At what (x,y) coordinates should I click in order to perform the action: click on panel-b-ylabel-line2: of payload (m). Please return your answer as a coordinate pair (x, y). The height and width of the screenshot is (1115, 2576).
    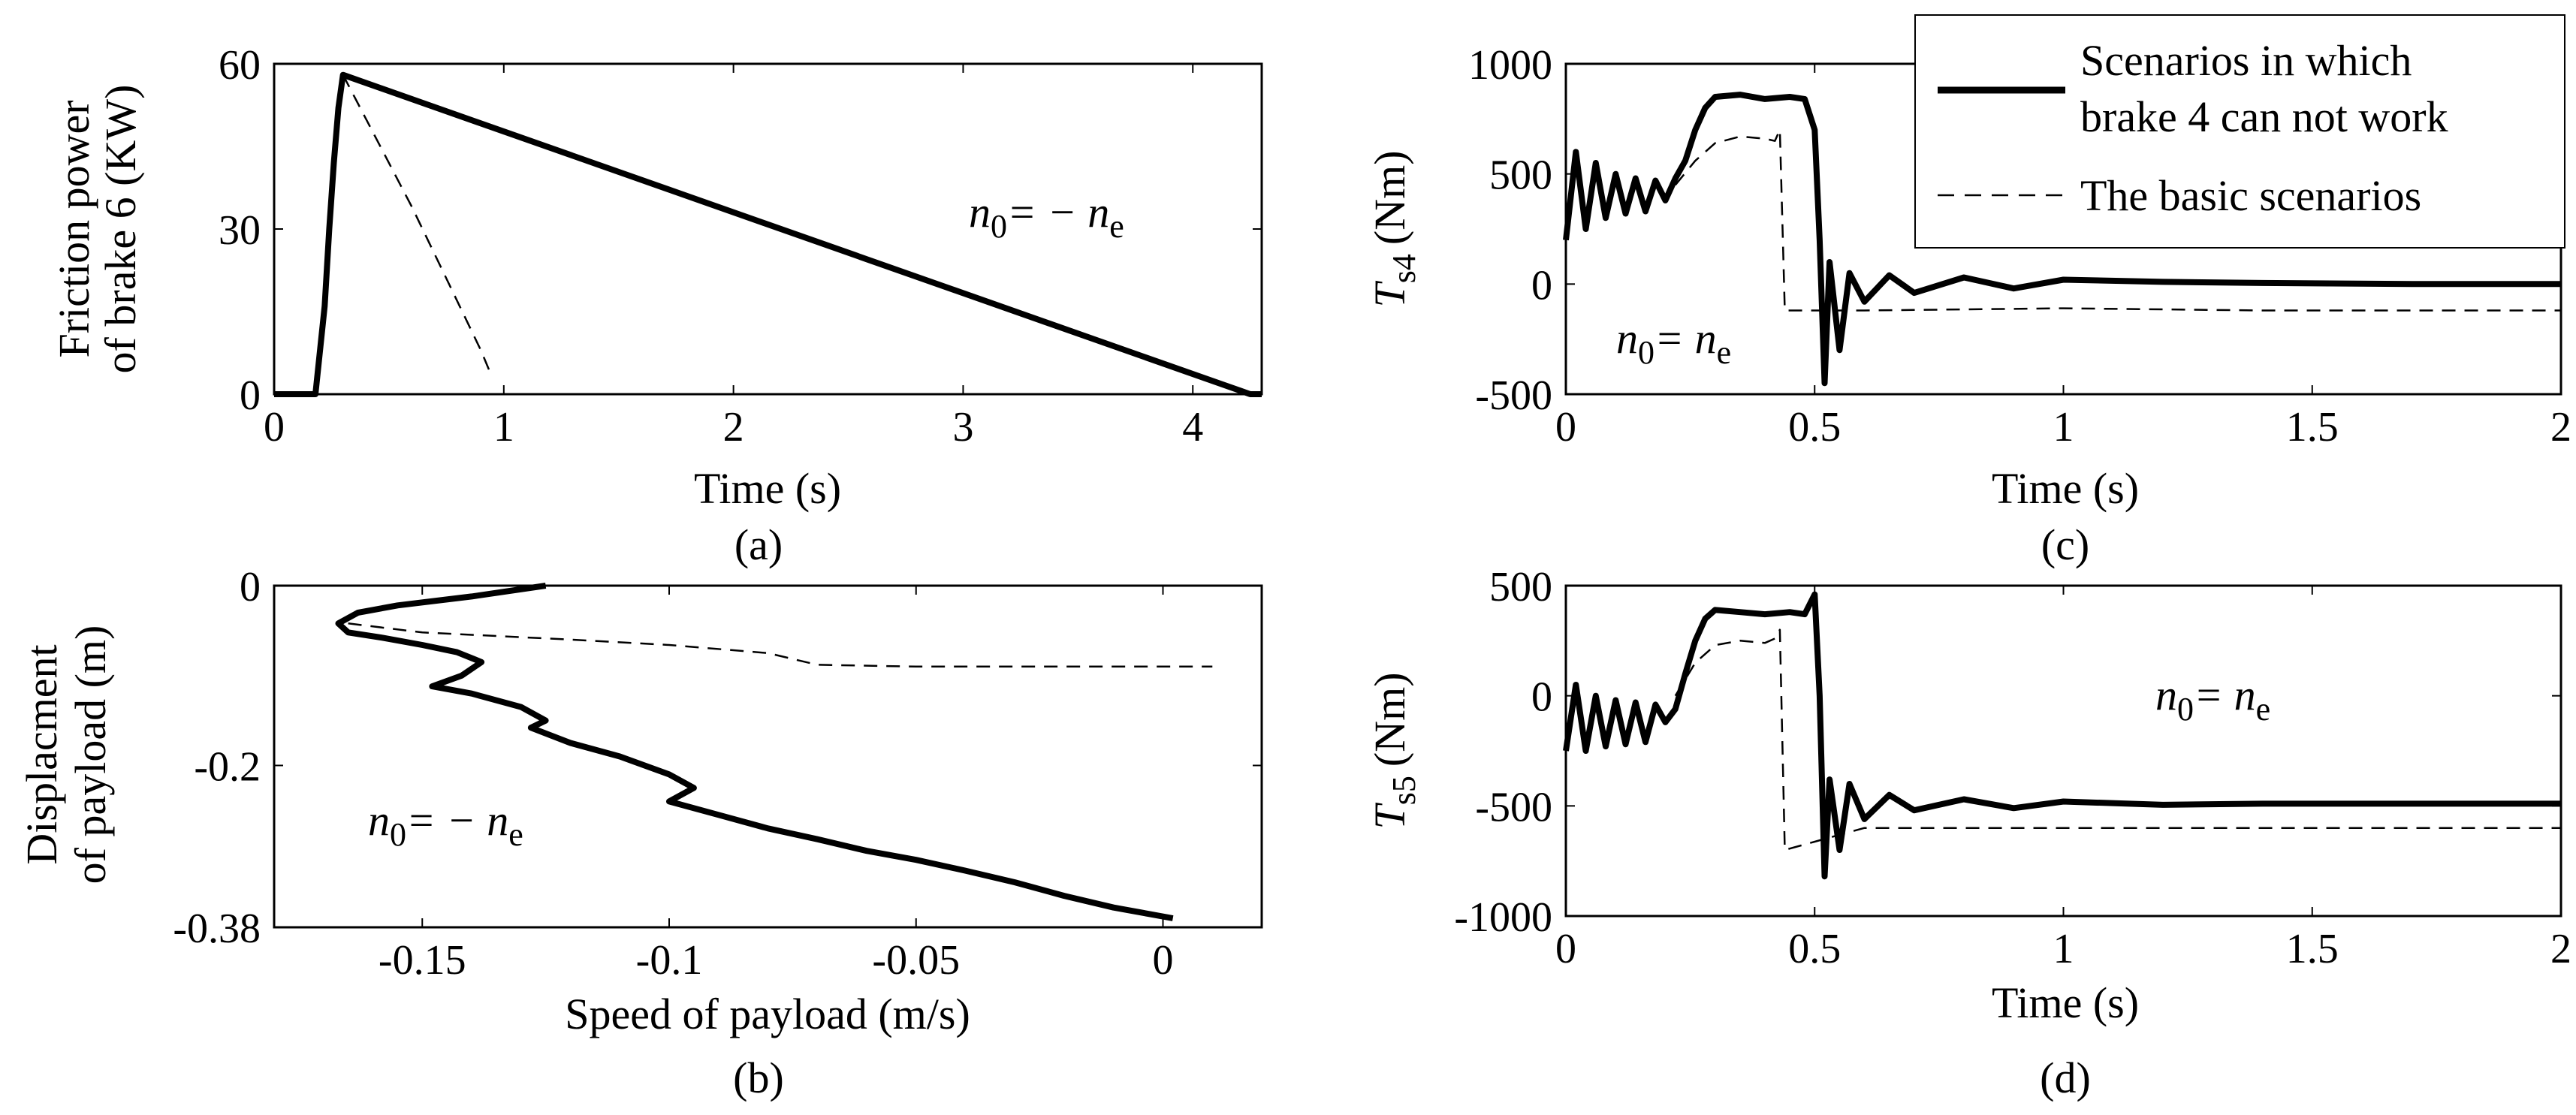
    Looking at the image, I should click on (90, 754).